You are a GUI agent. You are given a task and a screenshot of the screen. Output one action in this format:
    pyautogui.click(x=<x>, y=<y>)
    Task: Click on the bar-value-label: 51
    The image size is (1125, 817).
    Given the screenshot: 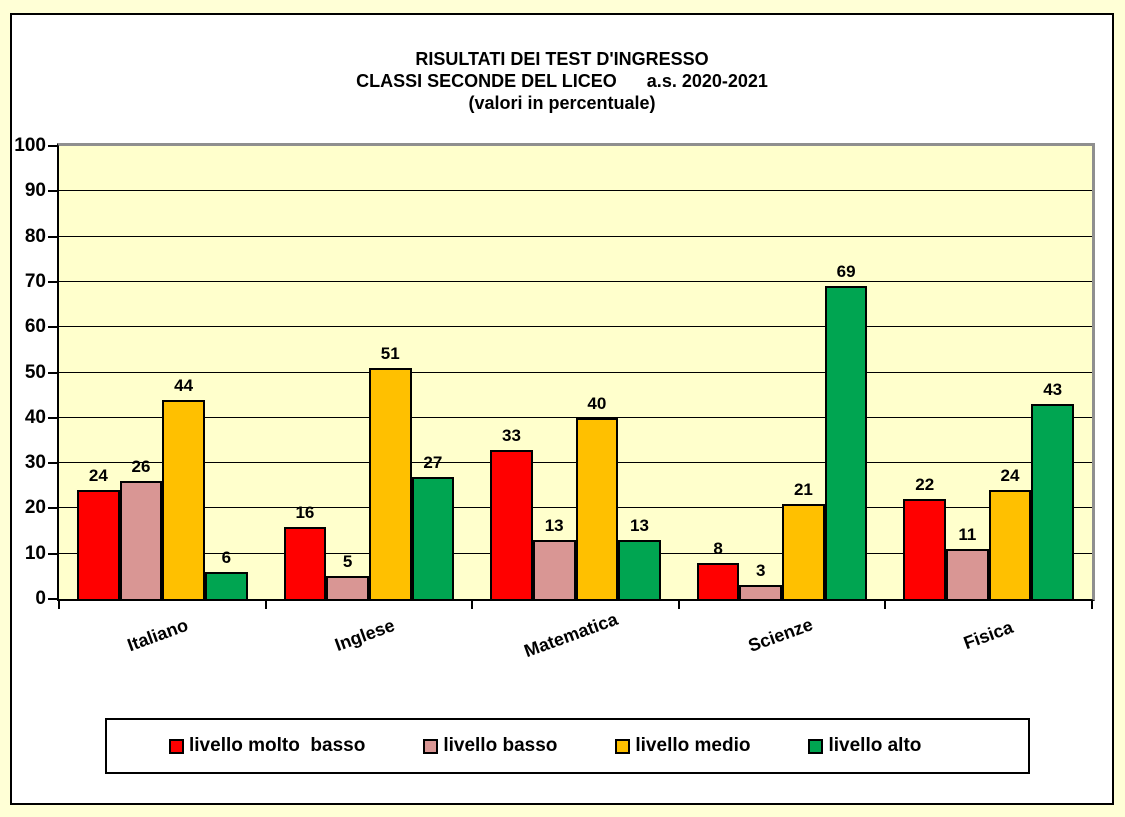 What is the action you would take?
    pyautogui.click(x=390, y=353)
    